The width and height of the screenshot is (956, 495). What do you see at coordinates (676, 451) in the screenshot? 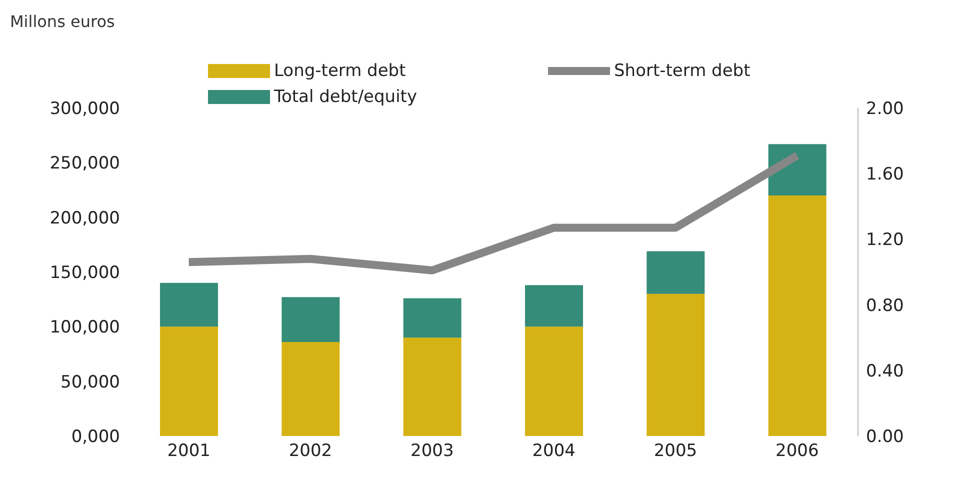
I see `x-tick-label: 2005` at bounding box center [676, 451].